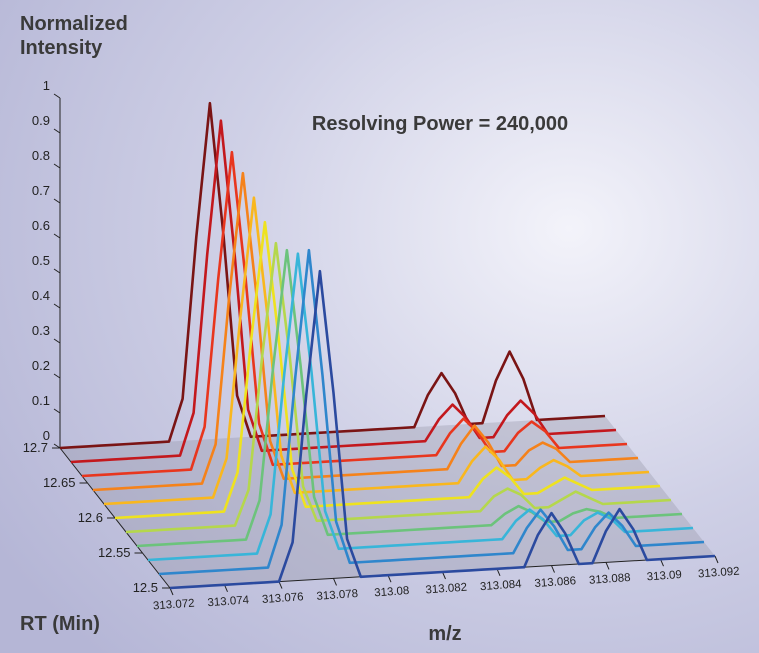  What do you see at coordinates (145, 587) in the screenshot?
I see `y-tick-label: 12.5` at bounding box center [145, 587].